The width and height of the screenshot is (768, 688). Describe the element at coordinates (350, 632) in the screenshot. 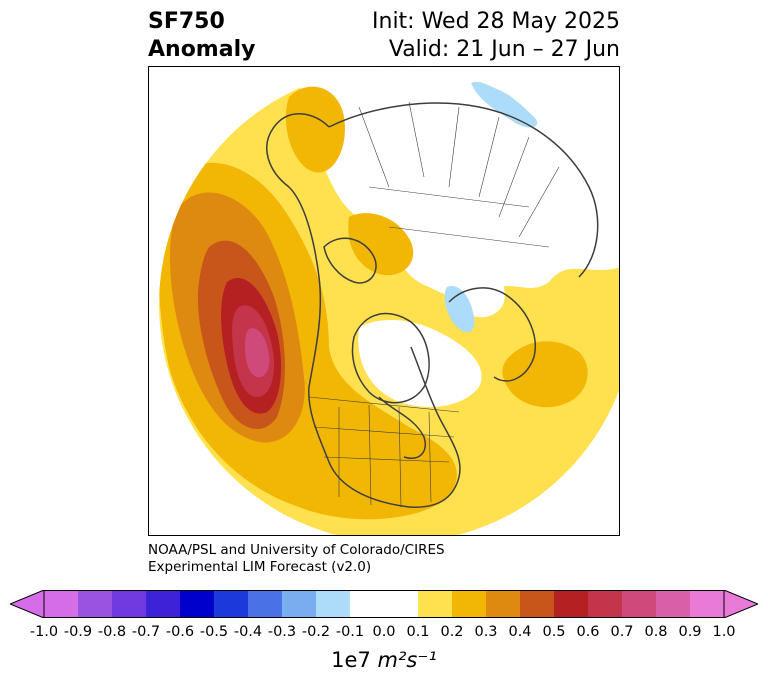

I see `colorbar-tick-label: -0.1` at that location.